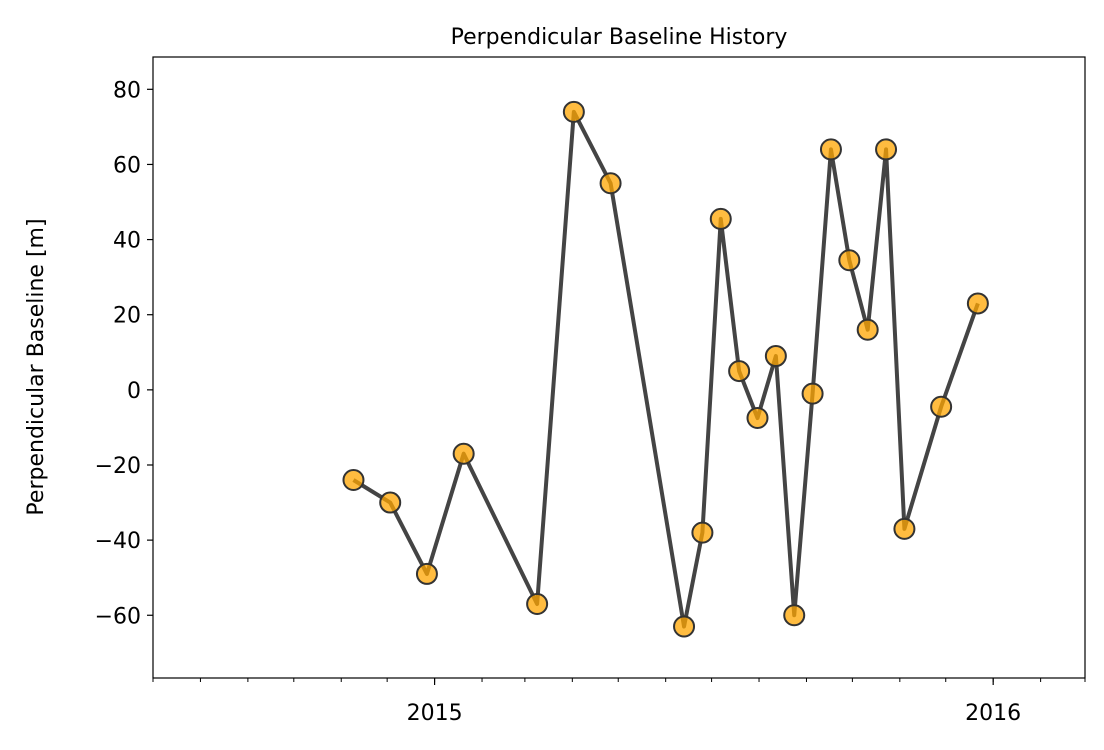 The width and height of the screenshot is (1104, 750). Describe the element at coordinates (619, 37) in the screenshot. I see `chart-title: Perpendicular Baseline History` at that location.